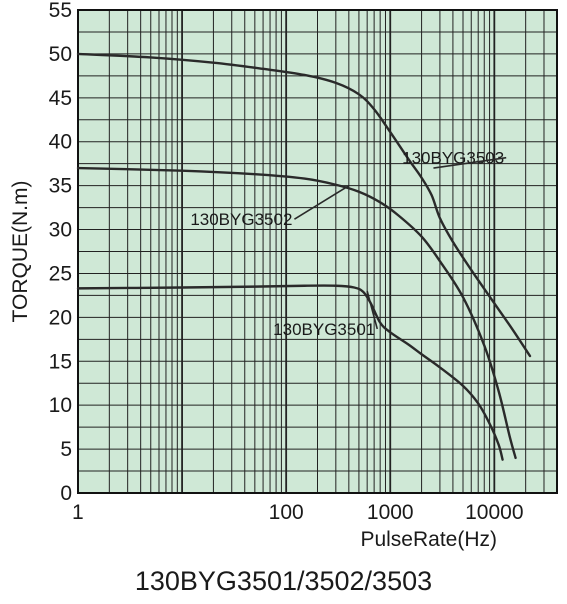 Image resolution: width=567 pixels, height=604 pixels. What do you see at coordinates (494, 512) in the screenshot?
I see `x-tick-label: 10000` at bounding box center [494, 512].